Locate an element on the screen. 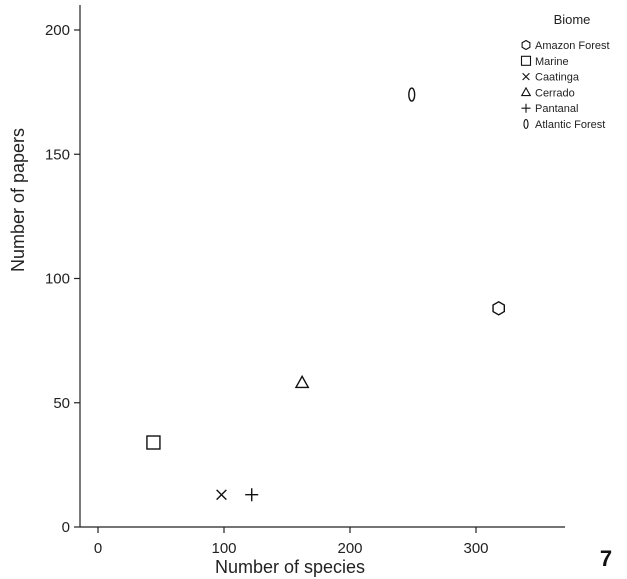  point-cerrado is located at coordinates (302, 381).